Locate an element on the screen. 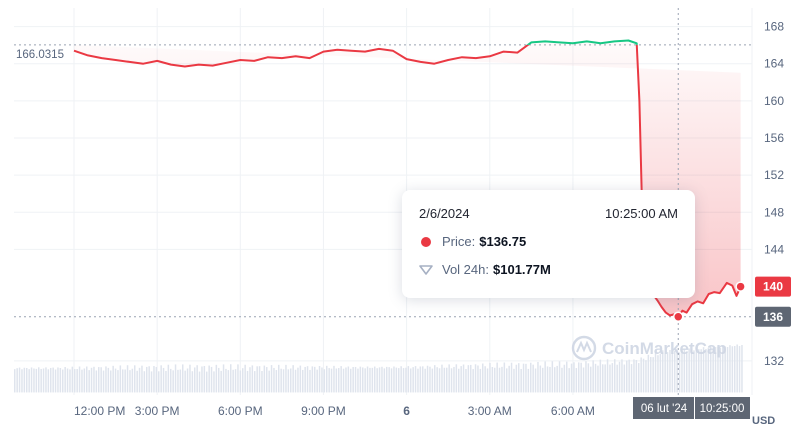  tooltip-volume-value: $101.77M is located at coordinates (522, 269).